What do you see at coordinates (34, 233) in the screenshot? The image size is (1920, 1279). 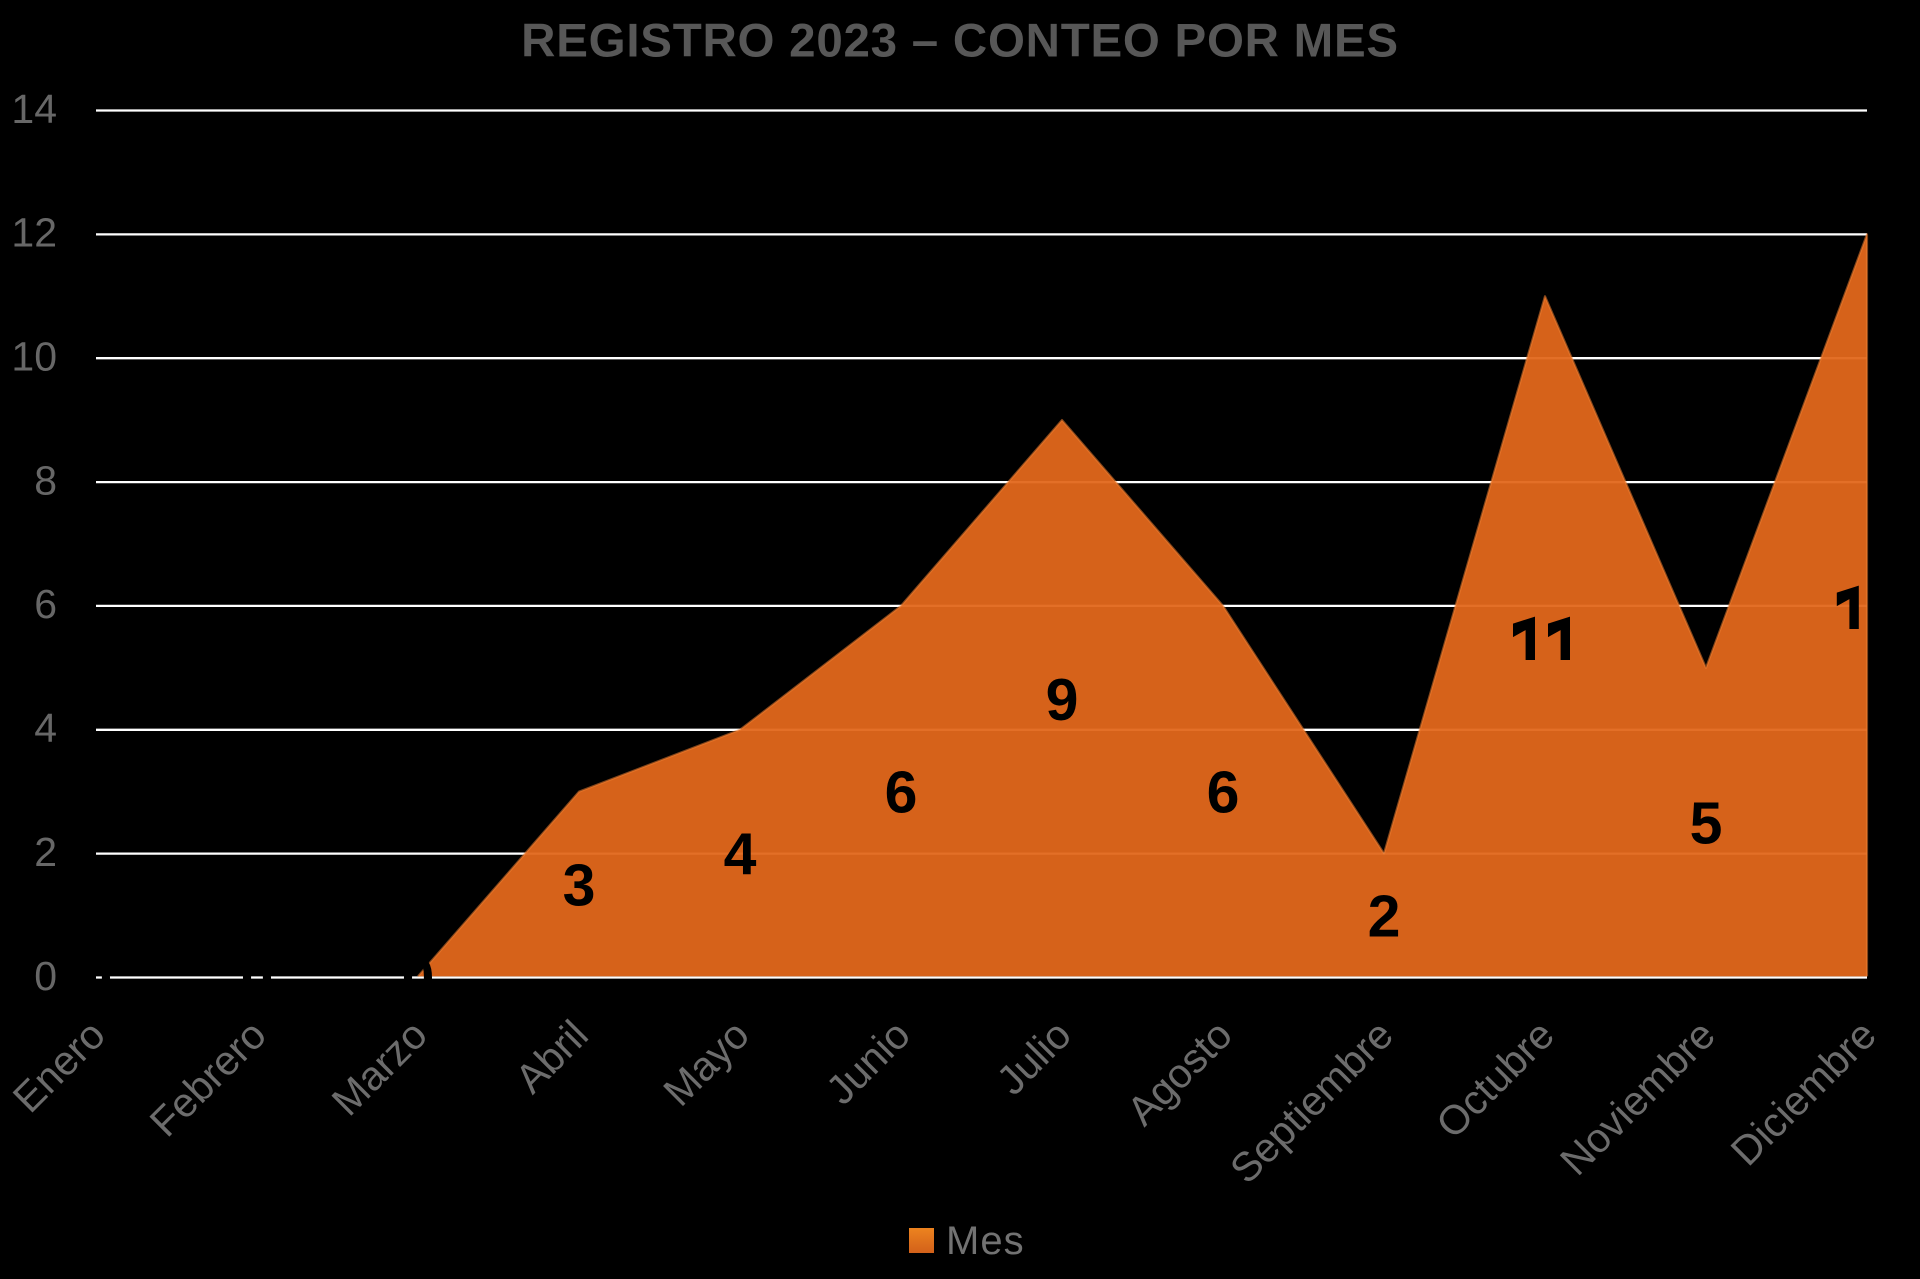 I see `svg-text: 12` at bounding box center [34, 233].